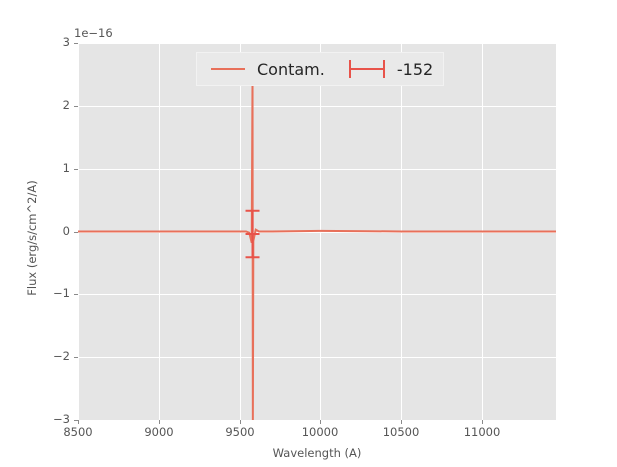 This screenshot has height=467, width=617. I want to click on legend-errorbar-swatch-icon, so click(366, 69).